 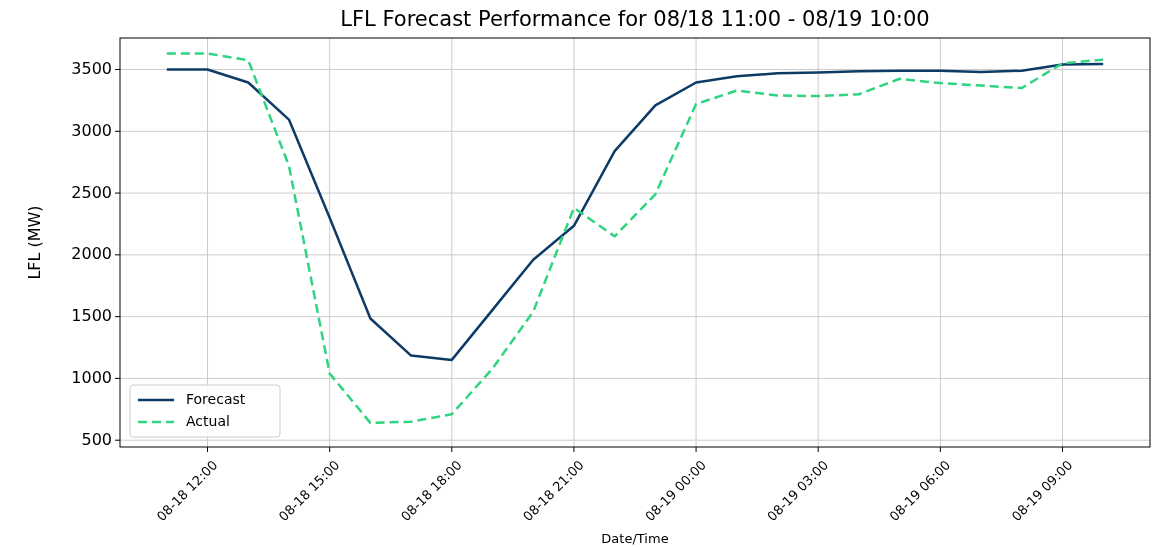 What do you see at coordinates (635, 538) in the screenshot?
I see `x-axis-title: Date/Time` at bounding box center [635, 538].